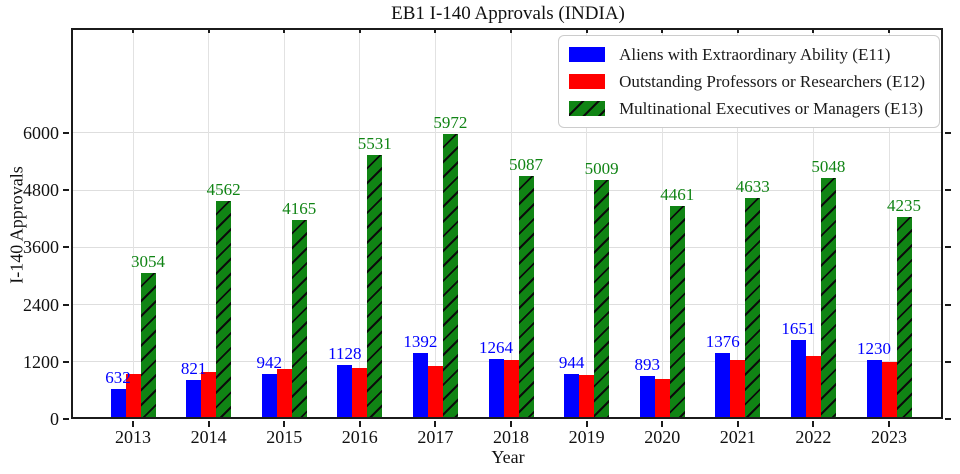 This screenshot has height=474, width=960. What do you see at coordinates (587, 397) in the screenshot?
I see `bar-2019-s1` at bounding box center [587, 397].